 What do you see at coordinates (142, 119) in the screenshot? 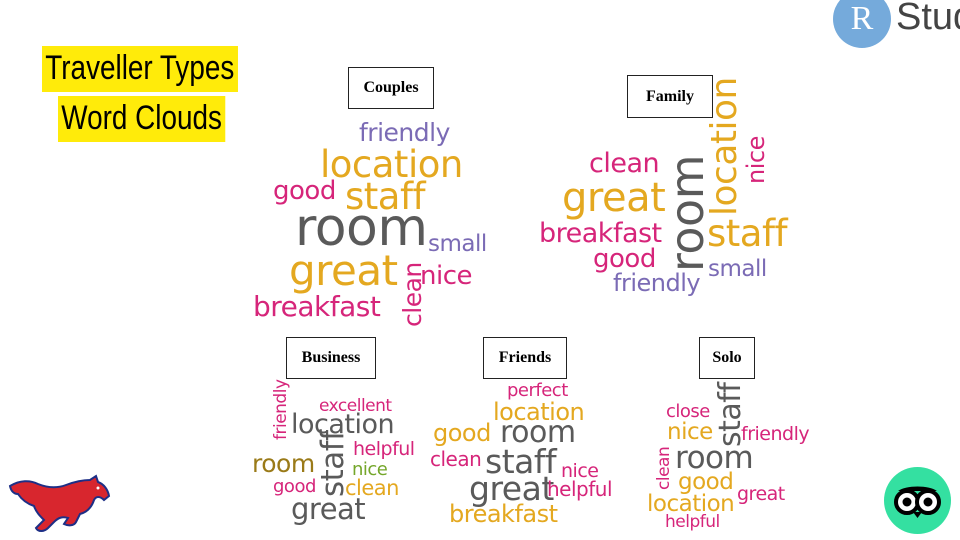
I see `title-line-2: Word Clouds` at bounding box center [142, 119].